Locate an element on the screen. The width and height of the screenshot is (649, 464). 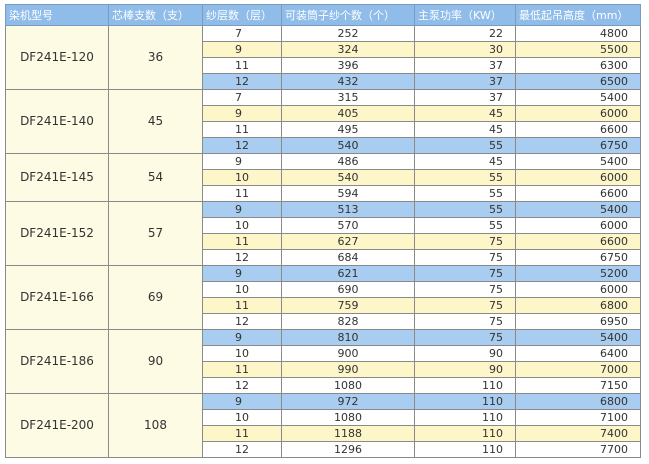
table-row: 11 1188 110 7400 is located at coordinates (323, 433).